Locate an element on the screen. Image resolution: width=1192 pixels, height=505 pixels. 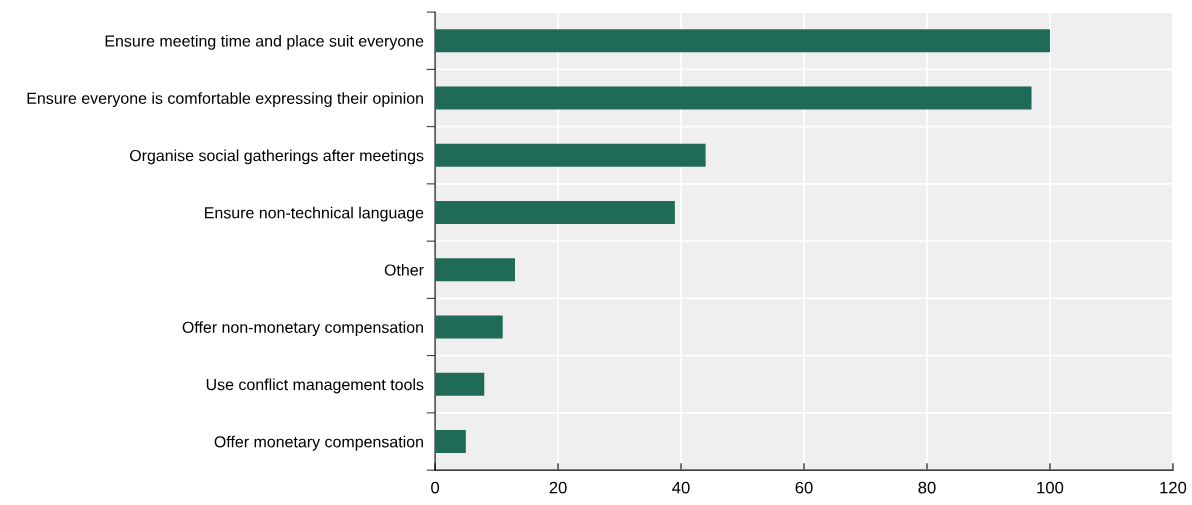
y-tick-label: Use conflict management tools is located at coordinates (315, 386).